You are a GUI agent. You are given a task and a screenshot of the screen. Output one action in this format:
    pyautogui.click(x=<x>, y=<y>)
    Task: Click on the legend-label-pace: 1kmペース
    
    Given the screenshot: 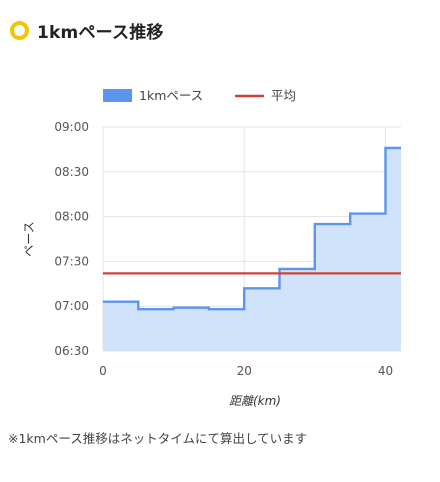 What is the action you would take?
    pyautogui.click(x=171, y=95)
    